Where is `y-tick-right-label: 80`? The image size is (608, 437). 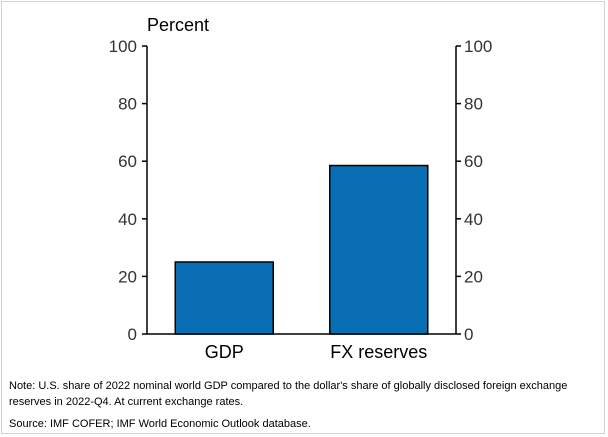 y-tick-right-label: 80 is located at coordinates (473, 104).